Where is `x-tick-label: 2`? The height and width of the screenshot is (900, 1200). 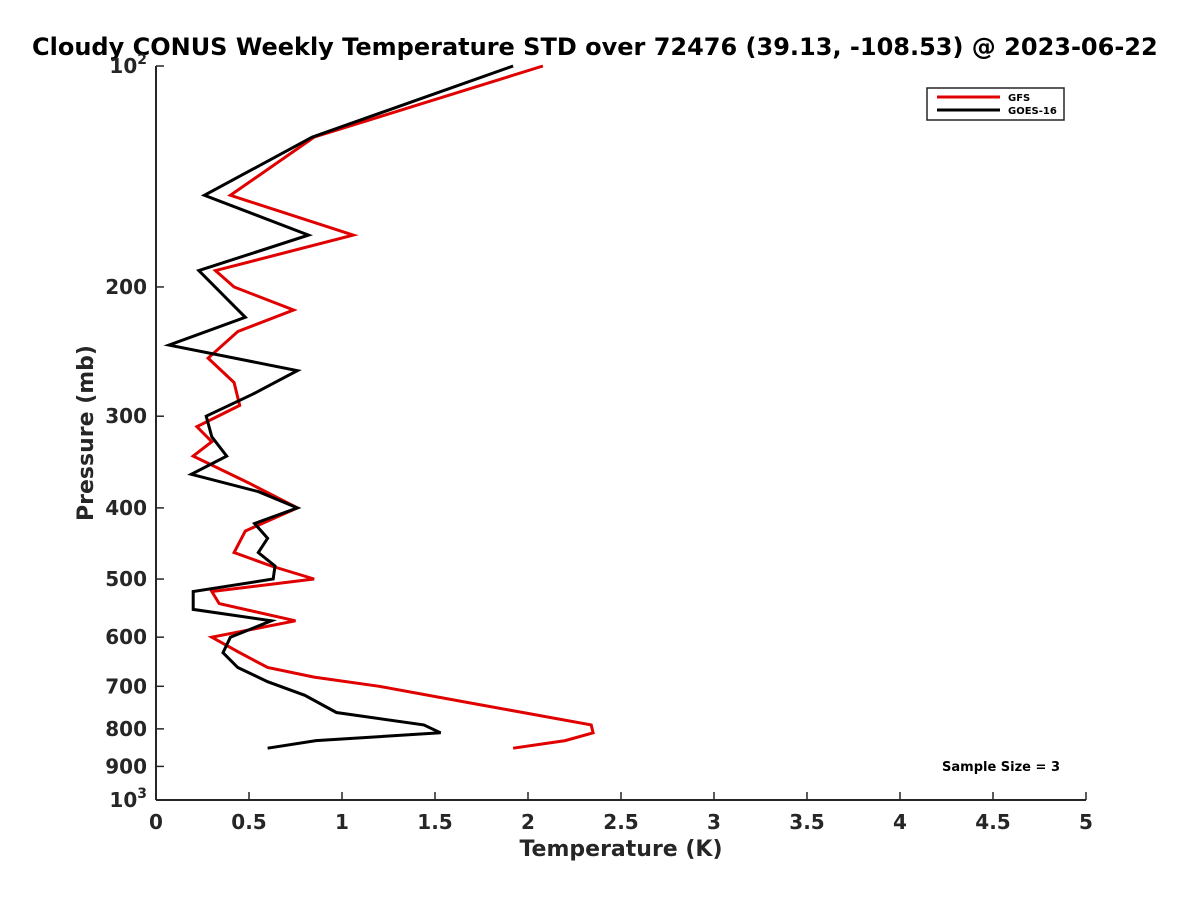 x-tick-label: 2 is located at coordinates (528, 822).